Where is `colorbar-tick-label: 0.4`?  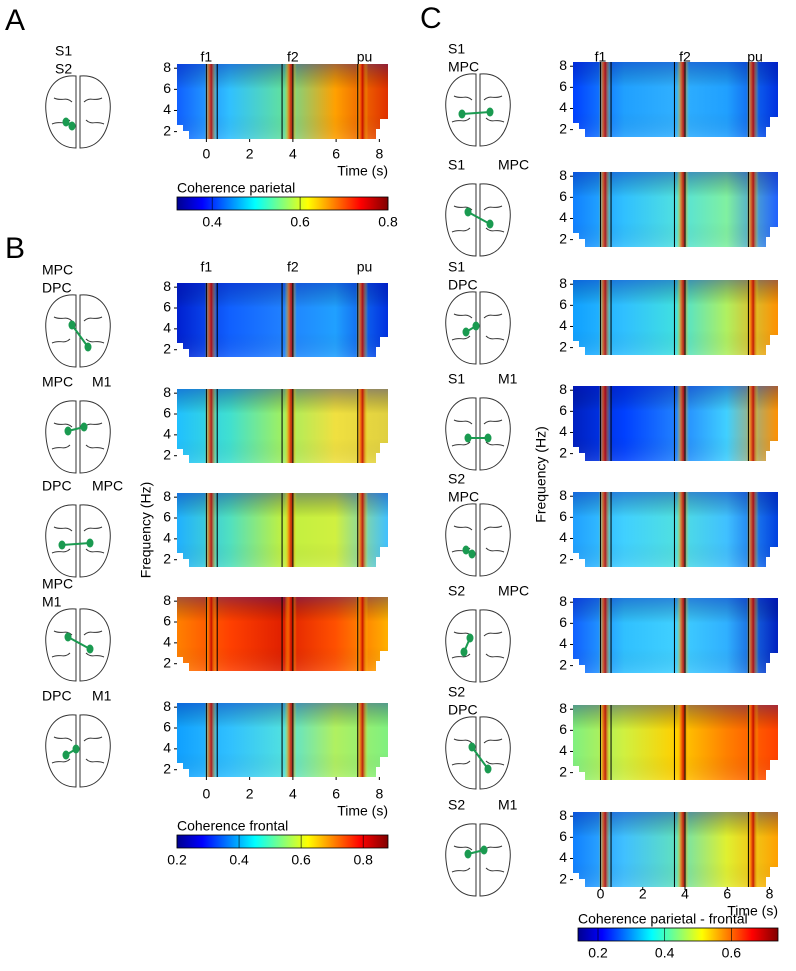 colorbar-tick-label: 0.4 is located at coordinates (212, 222).